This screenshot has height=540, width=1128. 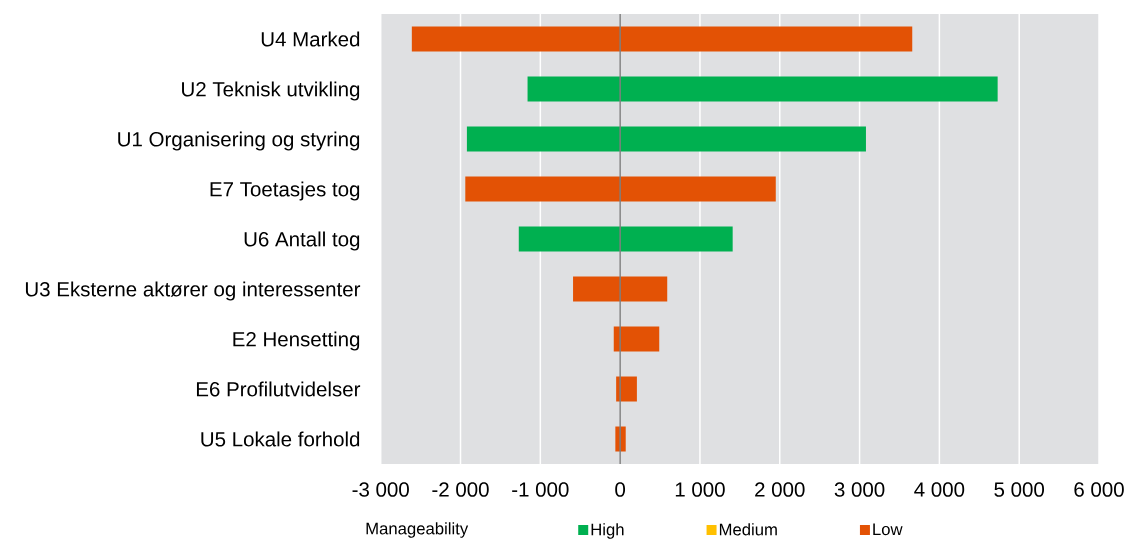 I want to click on y-tick-label: E6 Profilutvidelser, so click(x=278, y=389).